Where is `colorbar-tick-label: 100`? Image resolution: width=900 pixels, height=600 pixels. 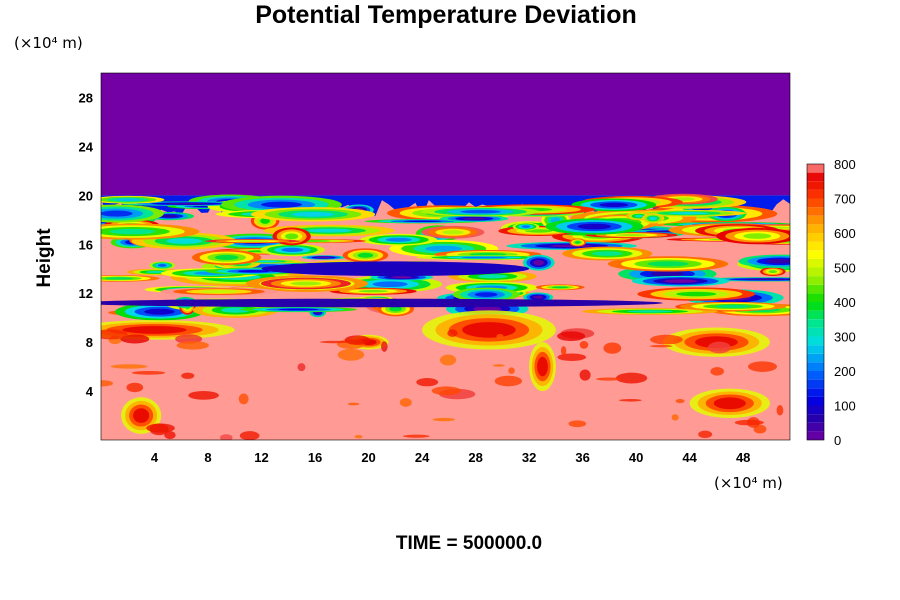 colorbar-tick-label: 100 is located at coordinates (845, 406).